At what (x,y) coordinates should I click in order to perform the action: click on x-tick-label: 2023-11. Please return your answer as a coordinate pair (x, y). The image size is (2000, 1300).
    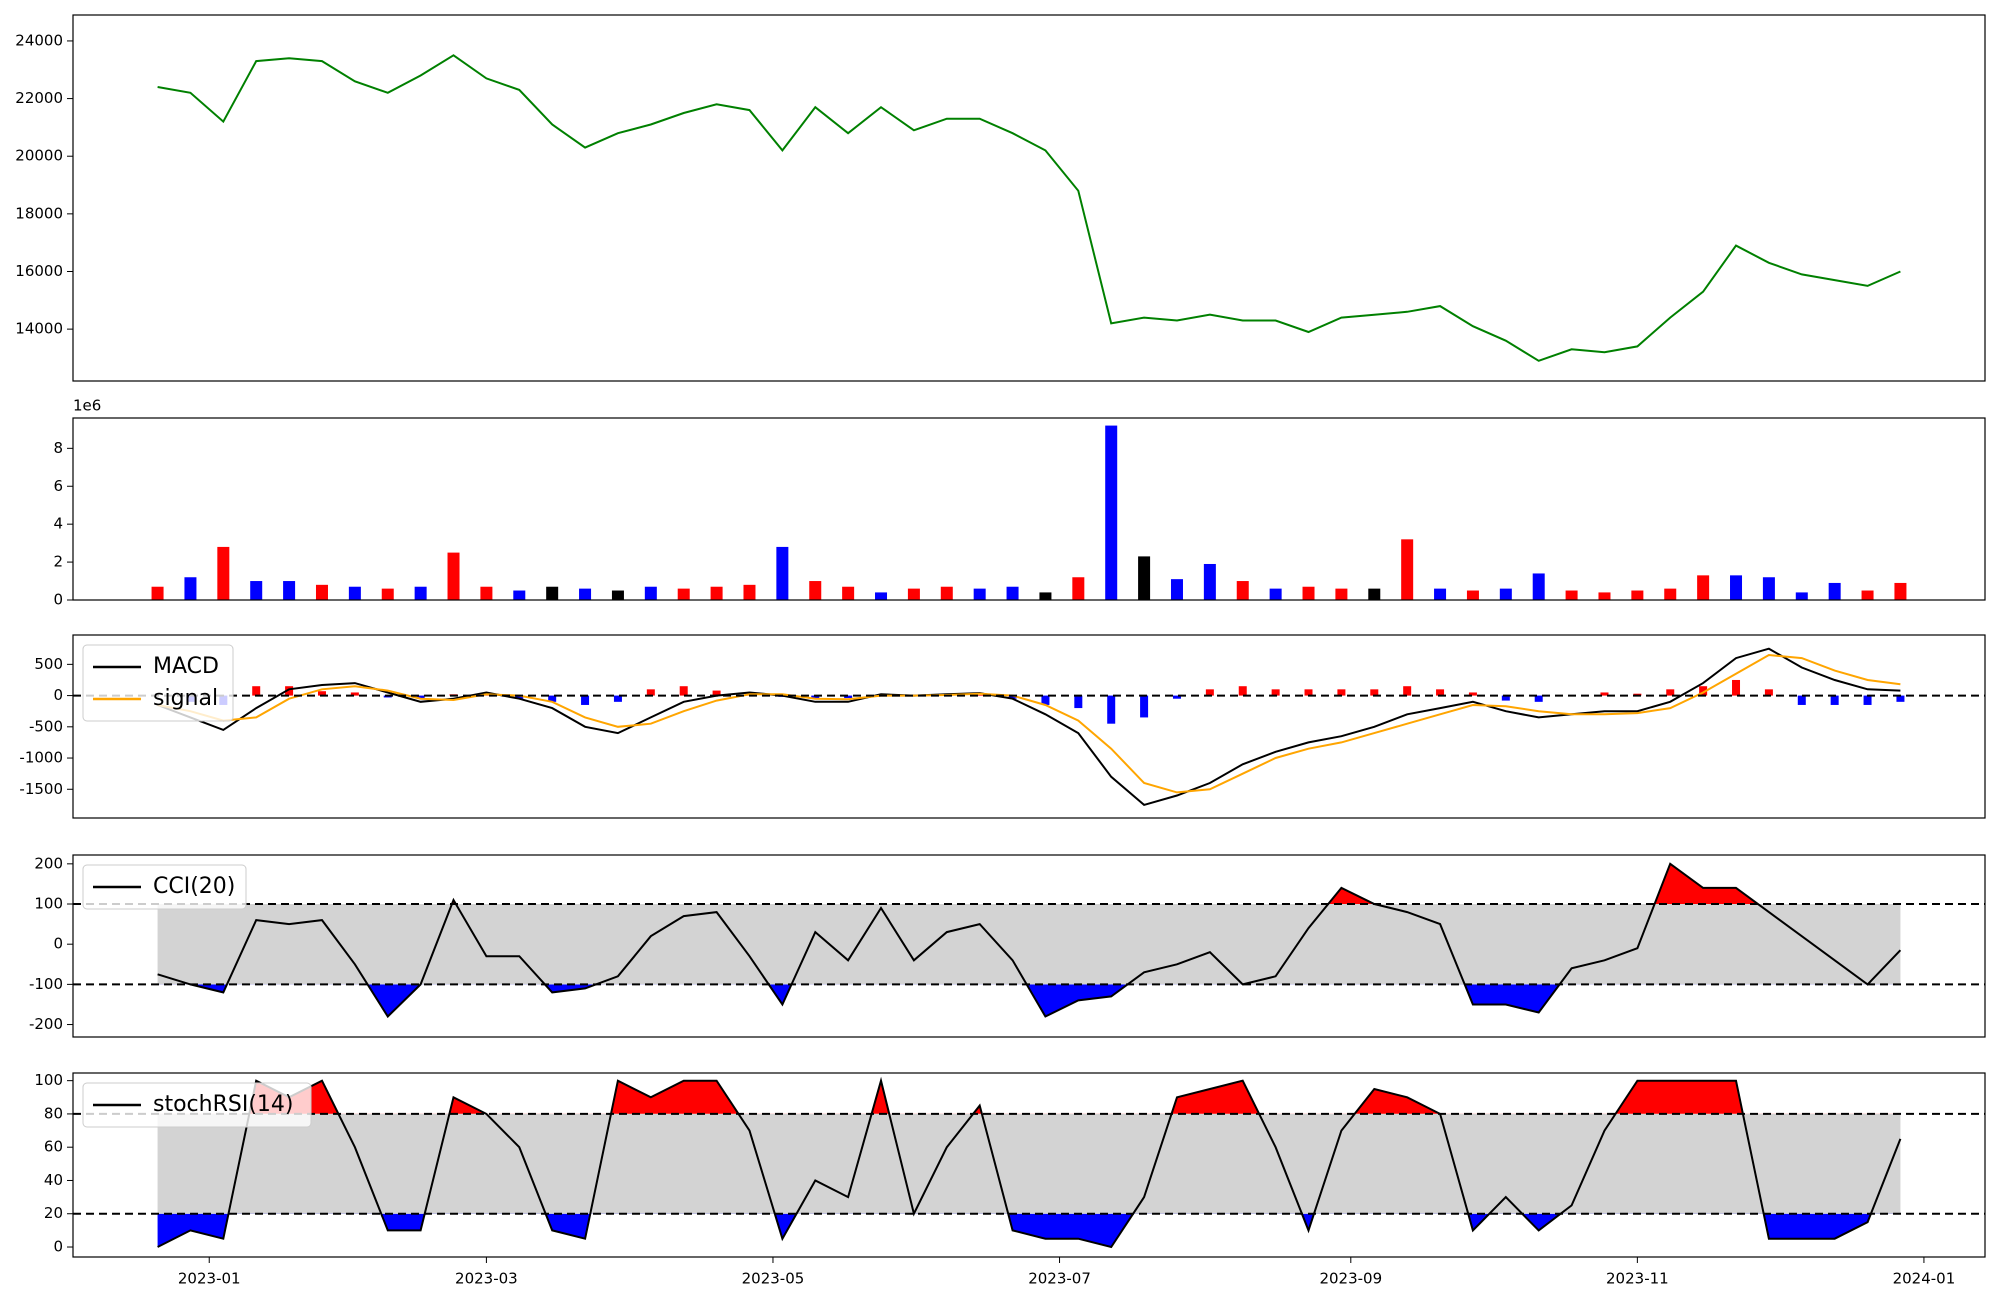
    Looking at the image, I should click on (1637, 1279).